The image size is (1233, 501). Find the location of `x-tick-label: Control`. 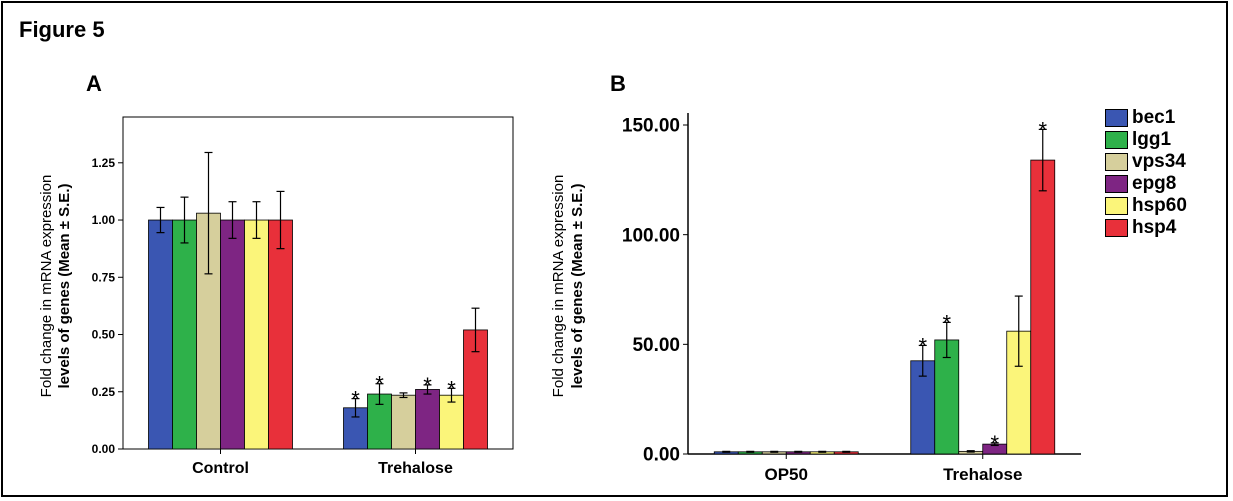

x-tick-label: Control is located at coordinates (220, 468).